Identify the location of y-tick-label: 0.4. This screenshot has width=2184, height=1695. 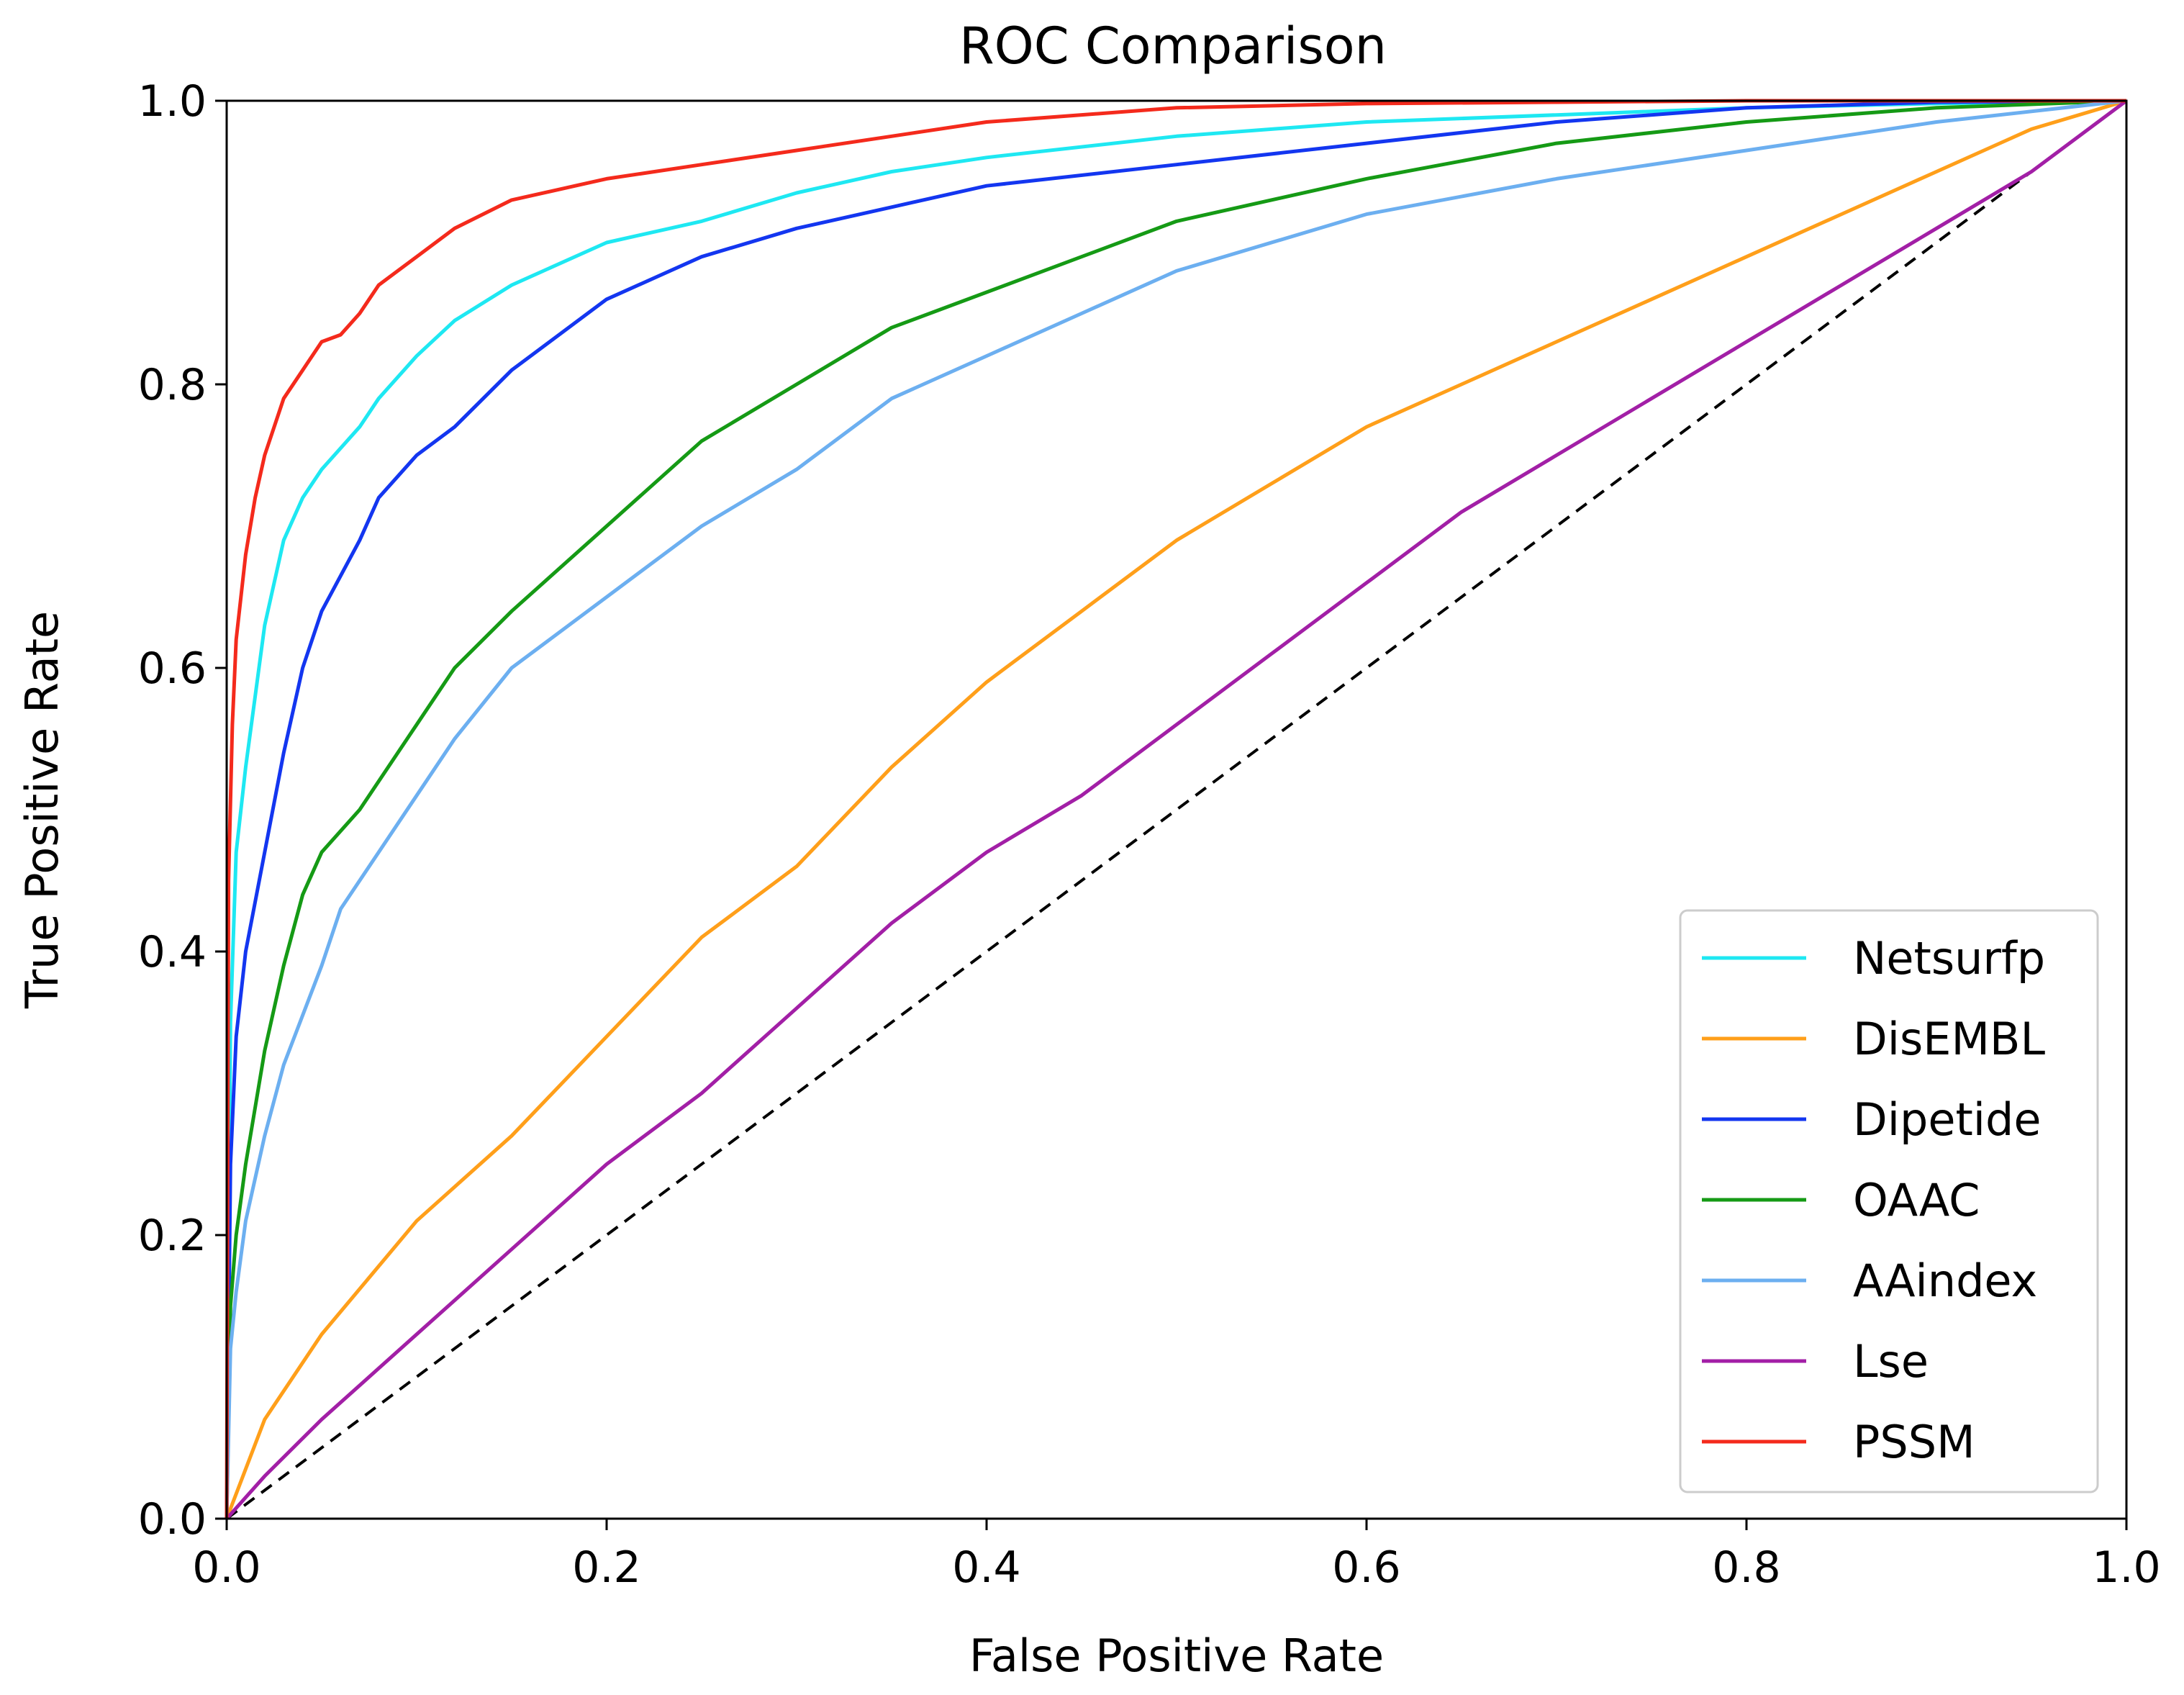
(172, 952).